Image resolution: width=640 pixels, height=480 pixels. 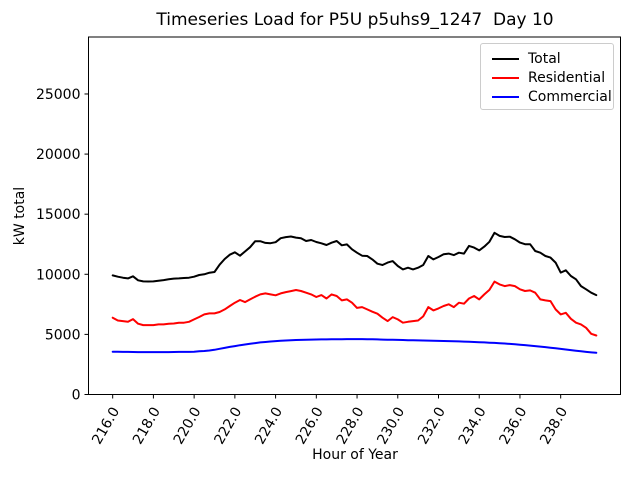 What do you see at coordinates (505, 77) in the screenshot?
I see `legend-swatch-residential` at bounding box center [505, 77].